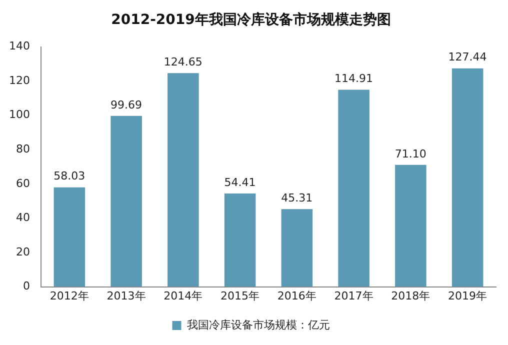 This screenshot has width=508, height=345. What do you see at coordinates (69, 295) in the screenshot?
I see `x-tick-label: 2012年` at bounding box center [69, 295].